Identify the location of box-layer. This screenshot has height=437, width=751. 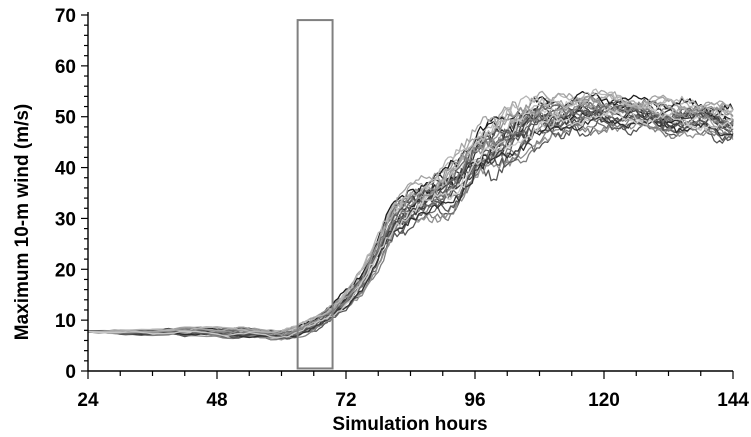
(315, 194).